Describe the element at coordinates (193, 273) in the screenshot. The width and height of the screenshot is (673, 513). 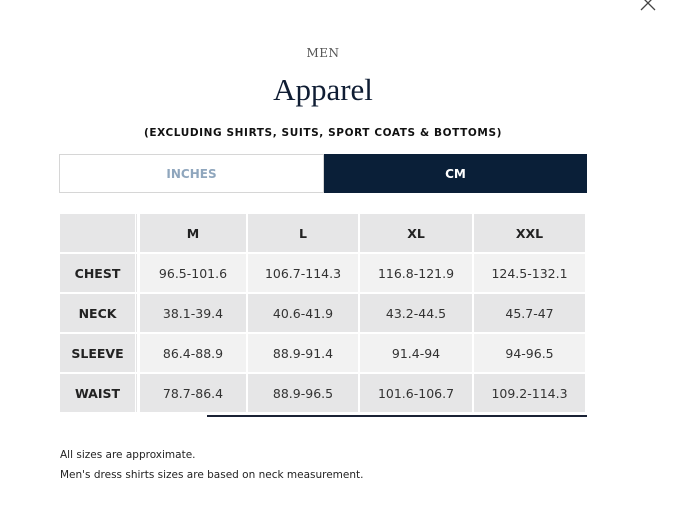
I see `table-cell: 96.5-101.6` at that location.